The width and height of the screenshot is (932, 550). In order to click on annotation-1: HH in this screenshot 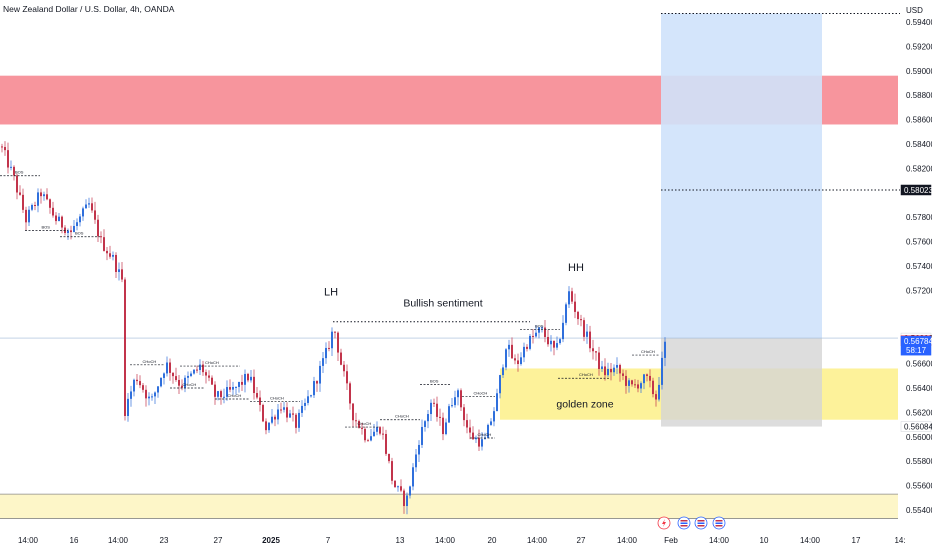, I will do `click(576, 268)`.